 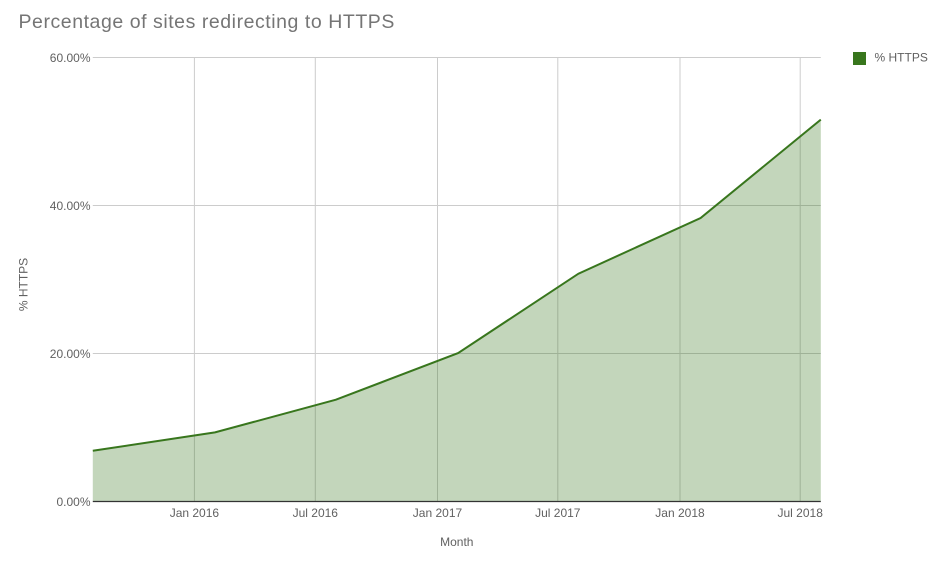 I want to click on svg-text: Jan 2016, so click(x=195, y=513).